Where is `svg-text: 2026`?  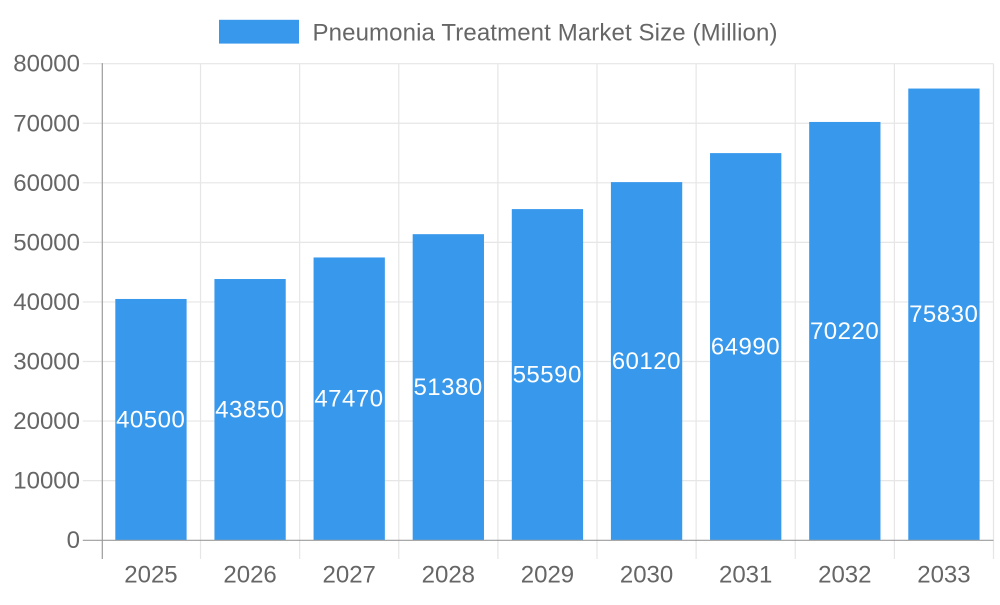
svg-text: 2026 is located at coordinates (249, 575).